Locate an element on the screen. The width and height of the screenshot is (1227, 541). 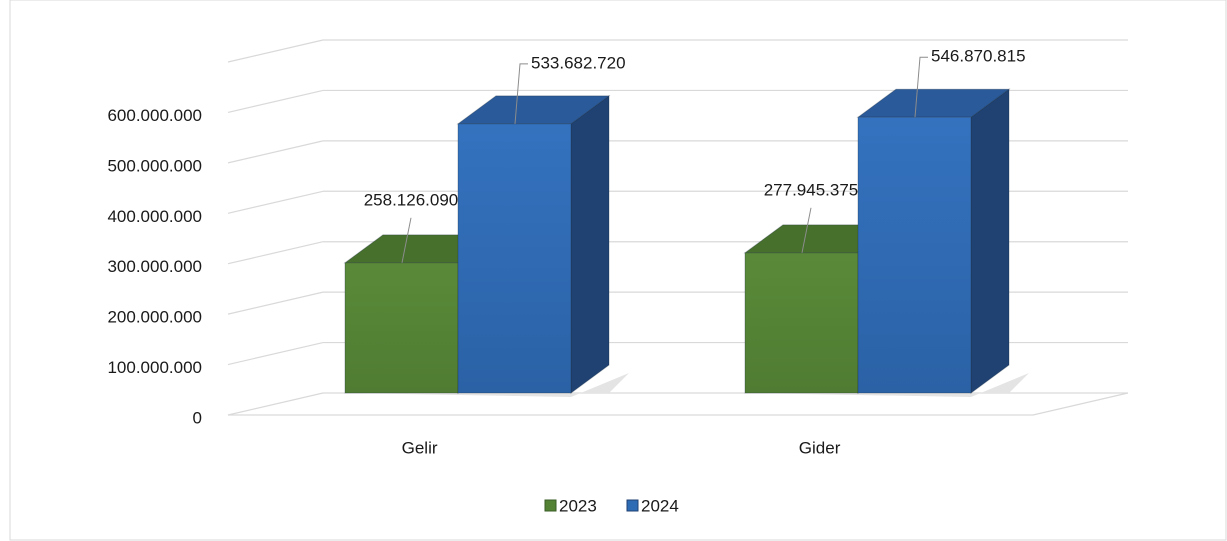
data-label: 277.945.375 is located at coordinates (811, 189).